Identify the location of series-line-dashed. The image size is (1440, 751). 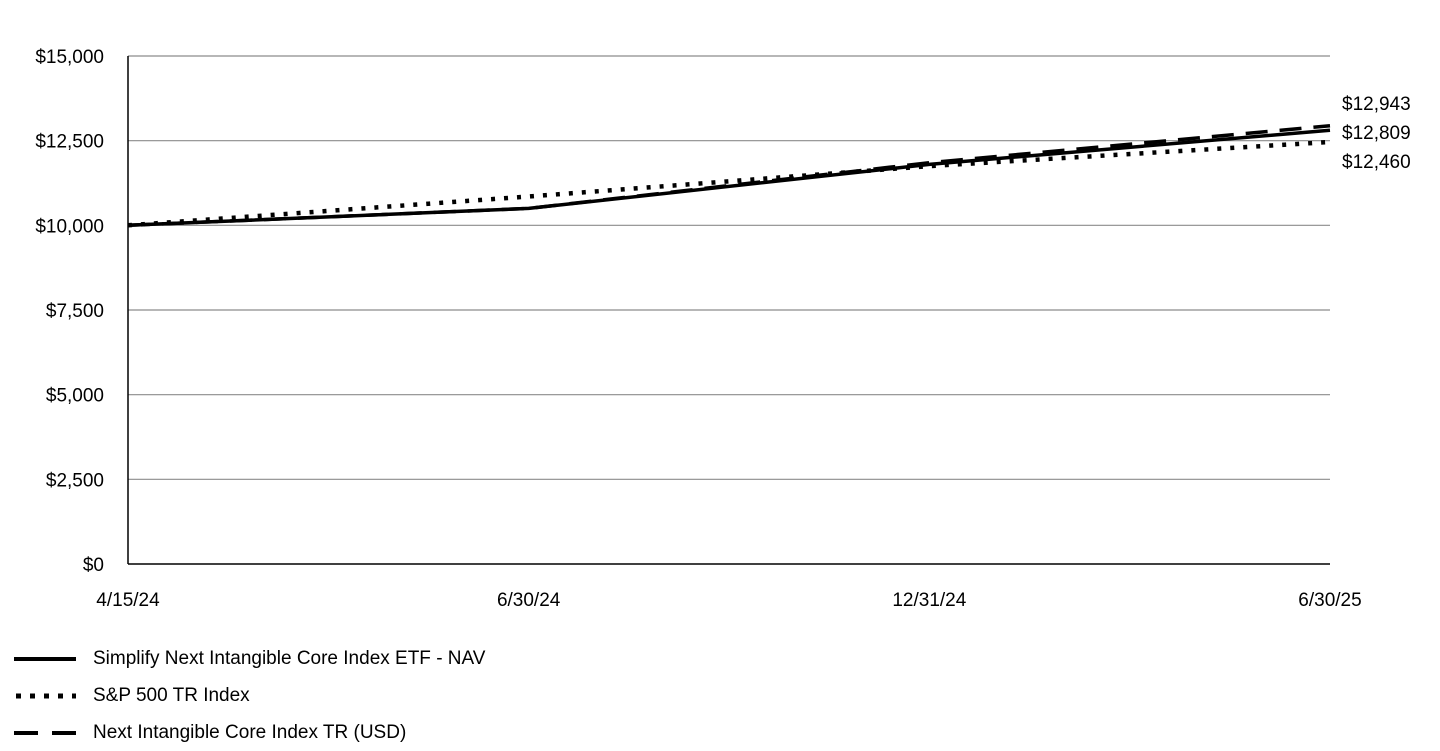
(729, 175).